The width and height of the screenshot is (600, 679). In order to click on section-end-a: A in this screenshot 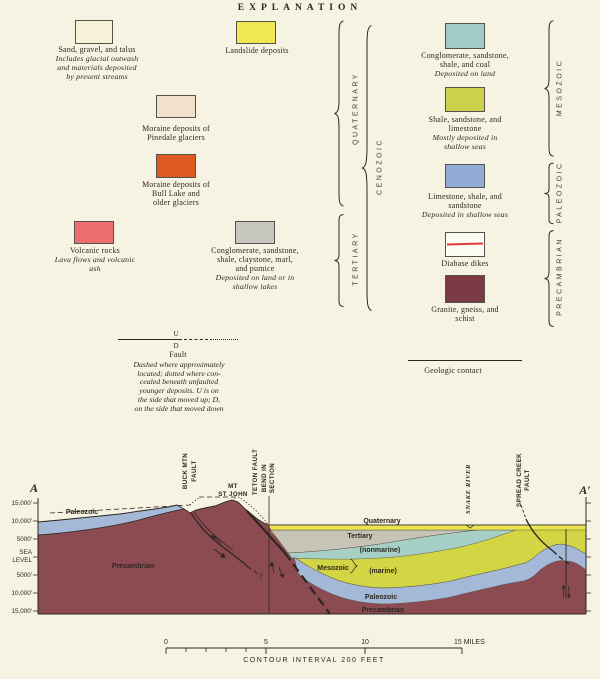, I will do `click(33, 488)`.